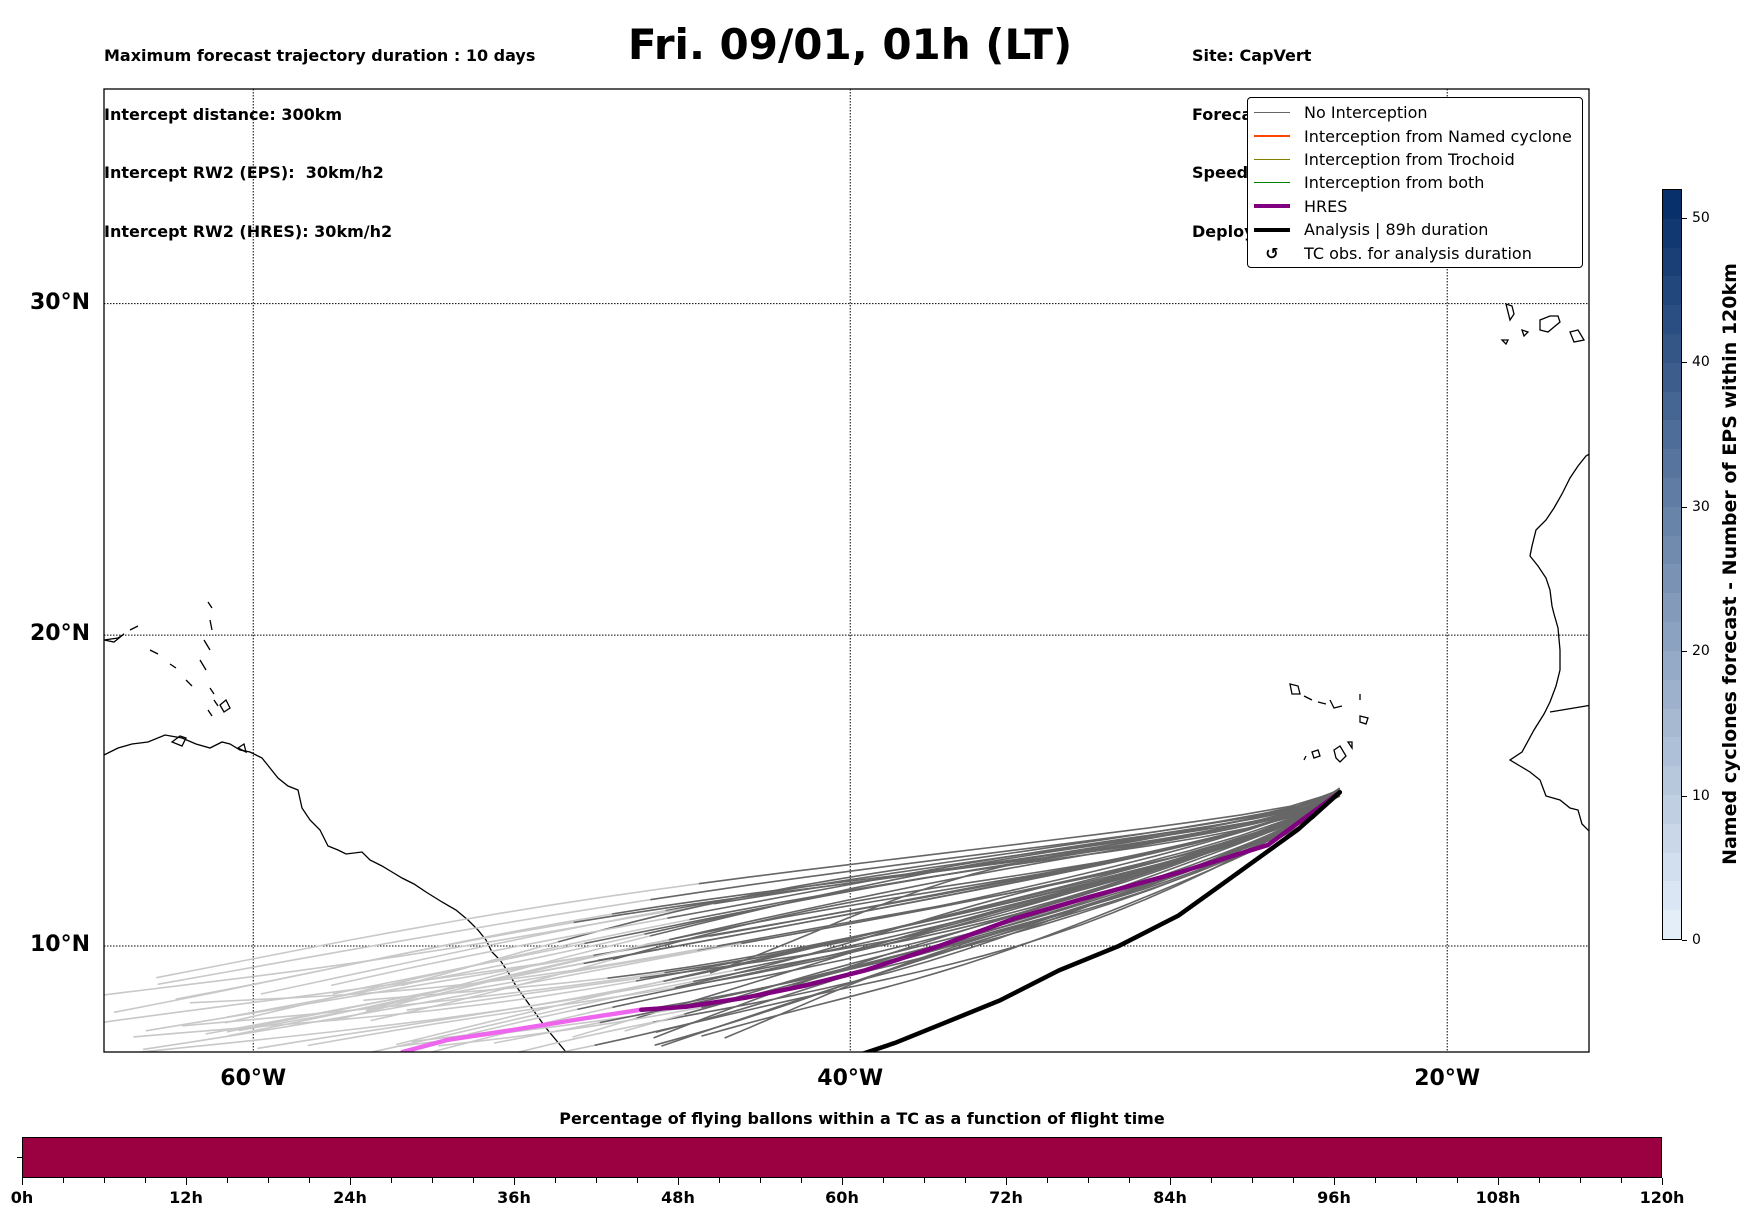 Image resolution: width=1748 pixels, height=1213 pixels. I want to click on flight-bar-tick-label: 12h, so click(186, 1197).